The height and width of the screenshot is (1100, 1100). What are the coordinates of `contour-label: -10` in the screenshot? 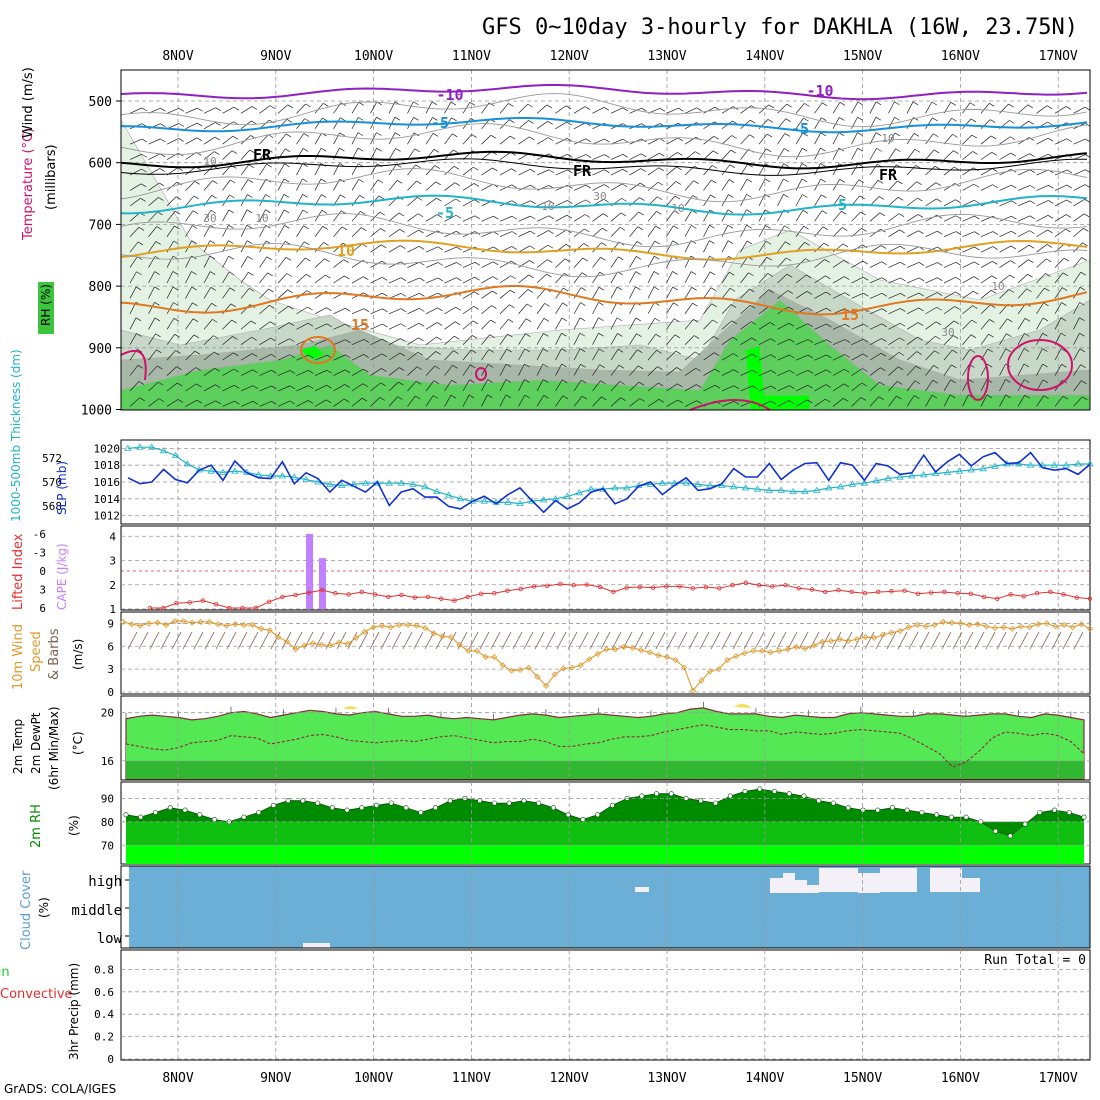 It's located at (449, 95).